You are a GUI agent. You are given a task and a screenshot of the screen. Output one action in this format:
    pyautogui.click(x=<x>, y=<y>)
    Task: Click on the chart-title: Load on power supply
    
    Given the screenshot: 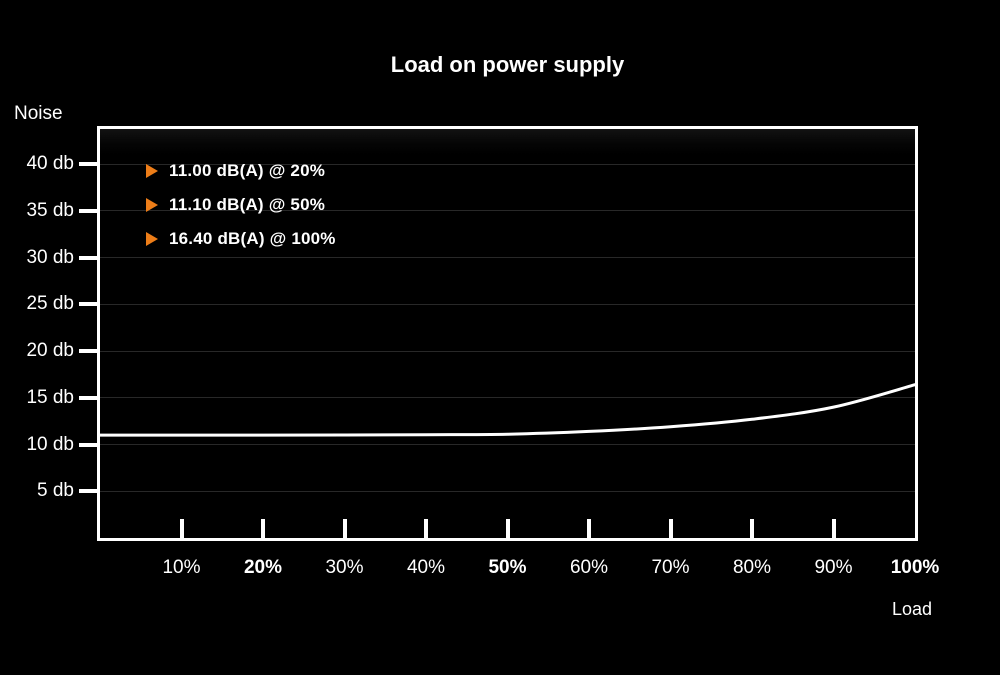 What is the action you would take?
    pyautogui.click(x=507, y=64)
    